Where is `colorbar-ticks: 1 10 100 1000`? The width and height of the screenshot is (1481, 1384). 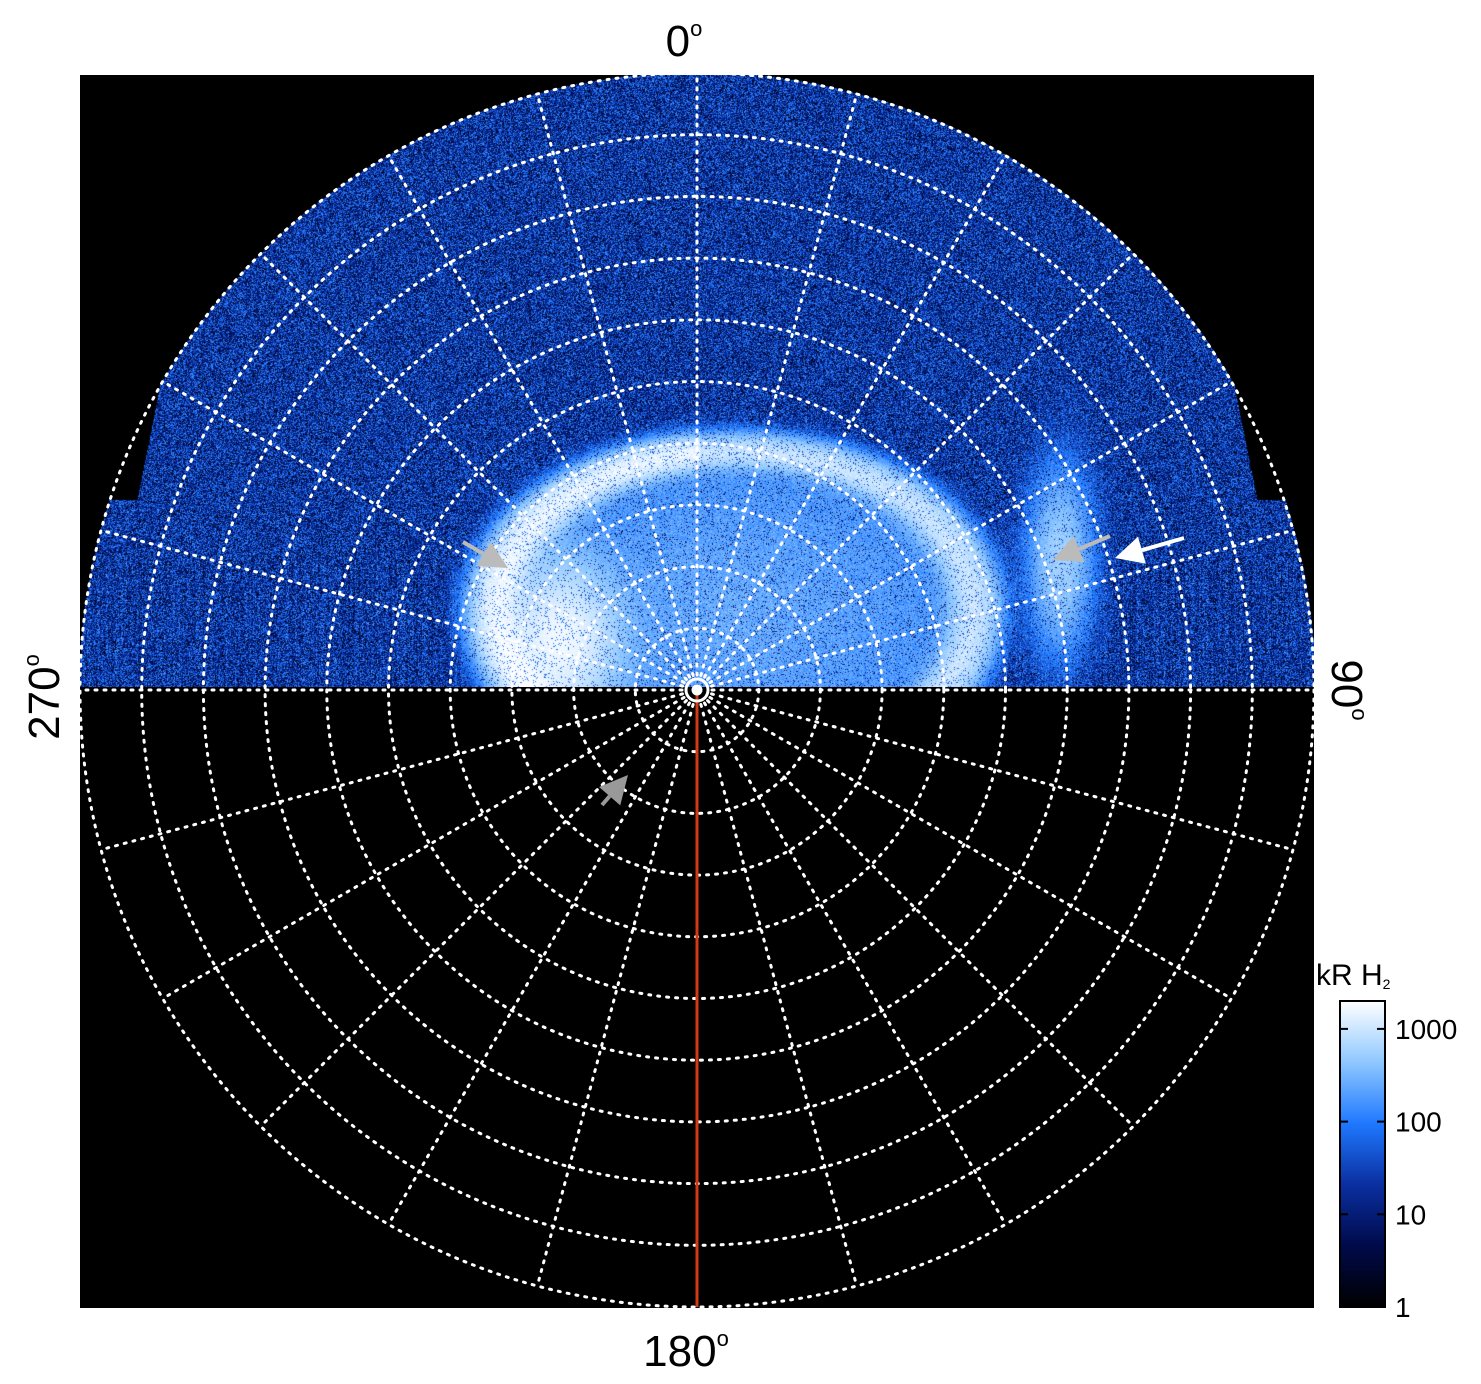
colorbar-ticks: 1 10 100 1000 is located at coordinates (1398, 1168).